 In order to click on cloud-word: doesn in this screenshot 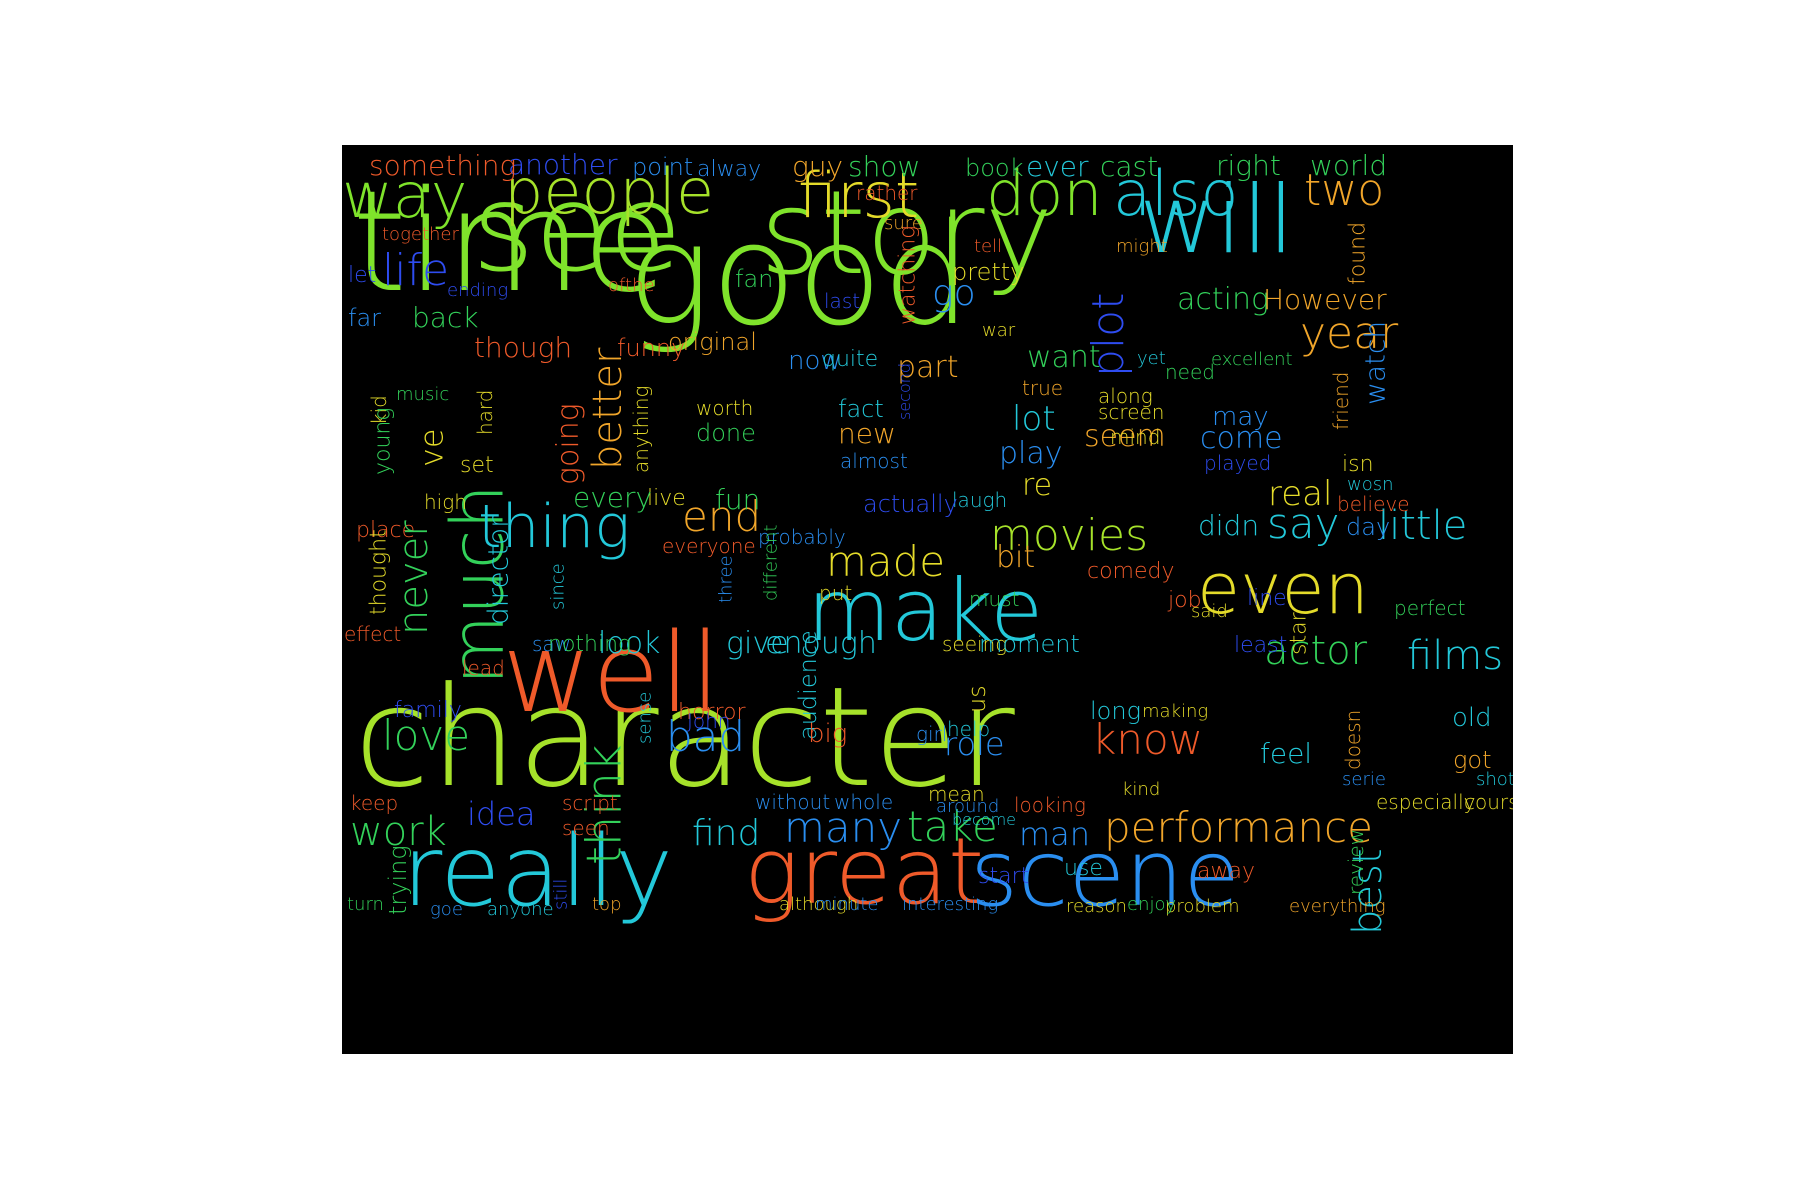, I will do `click(1353, 740)`.